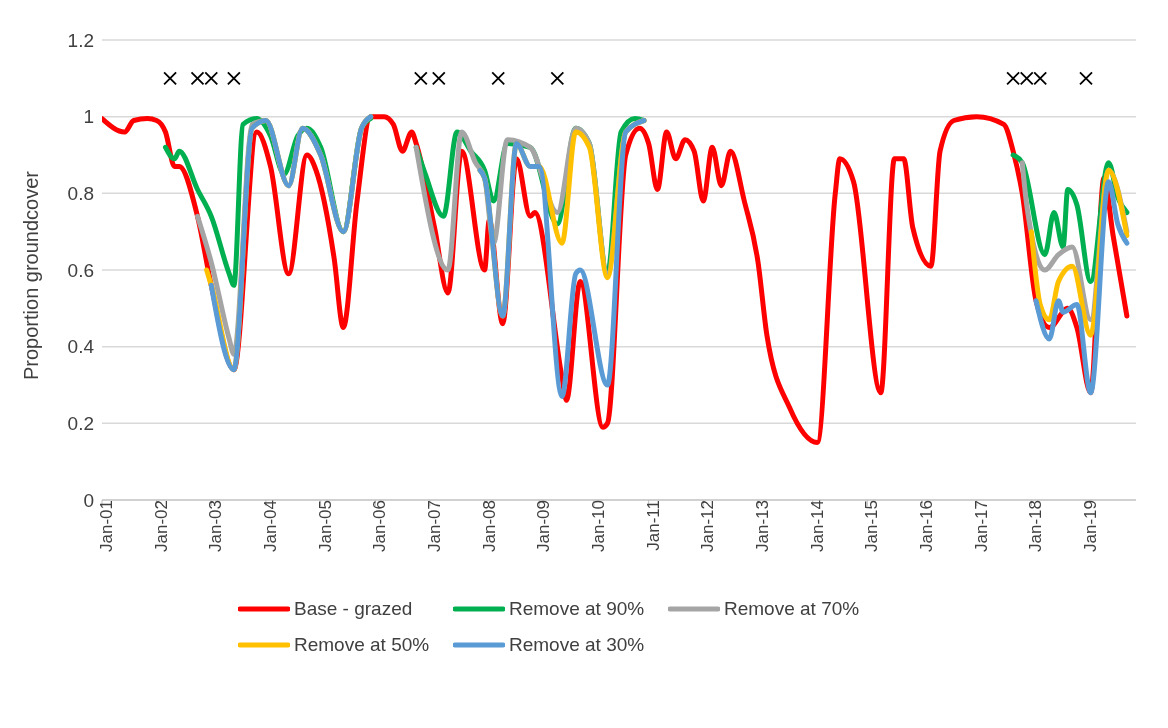 This screenshot has height=728, width=1168. What do you see at coordinates (81, 347) in the screenshot?
I see `y-tick-label: 0.4` at bounding box center [81, 347].